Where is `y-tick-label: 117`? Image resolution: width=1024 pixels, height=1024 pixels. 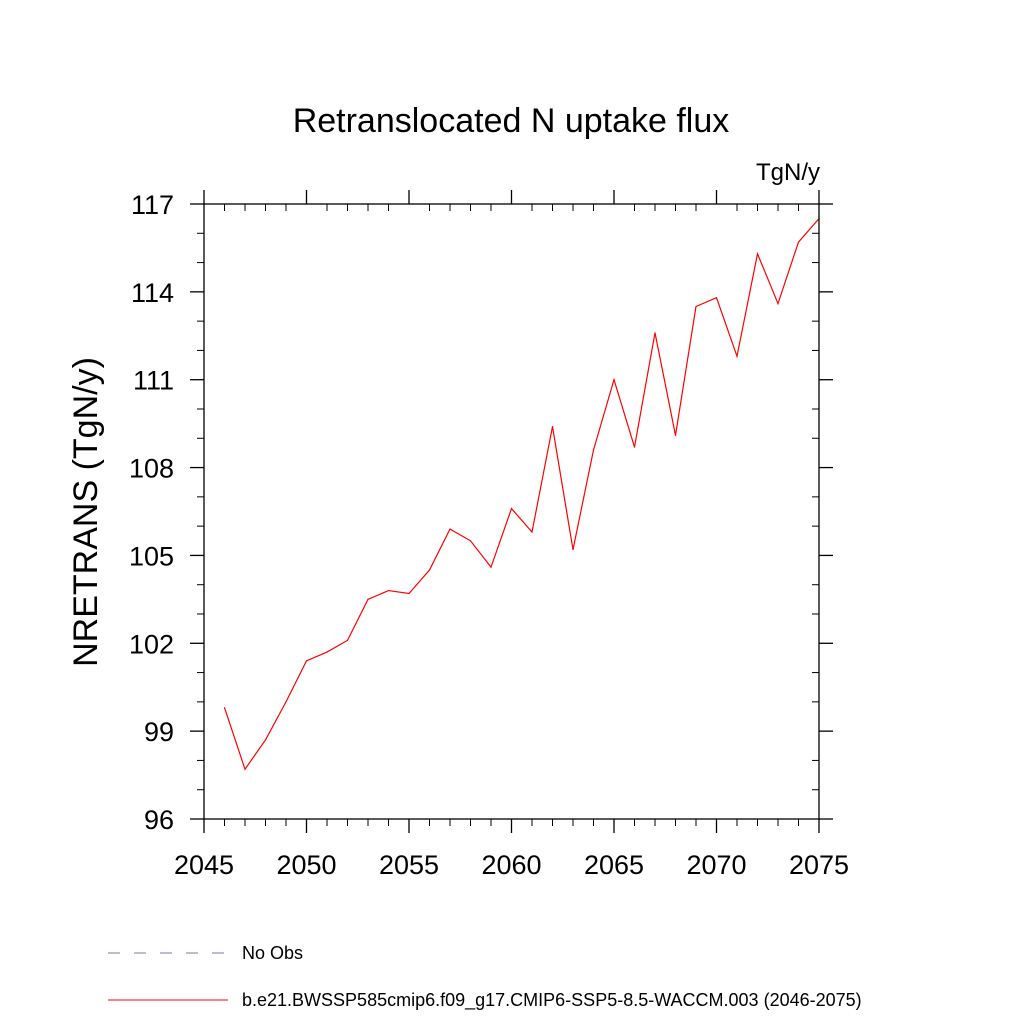 y-tick-label: 117 is located at coordinates (152, 205).